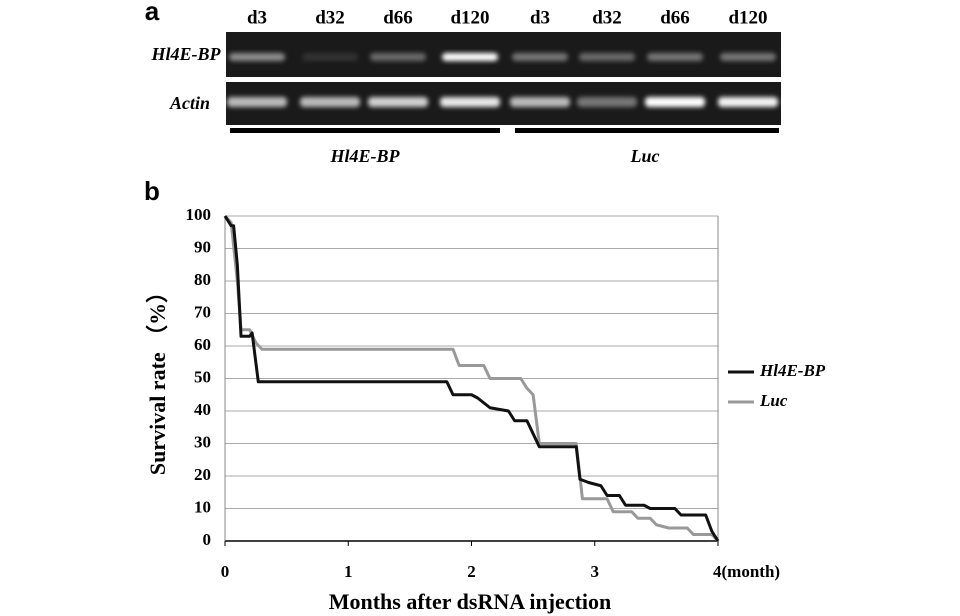 The height and width of the screenshot is (616, 960). I want to click on gel-image, so click(503, 82).